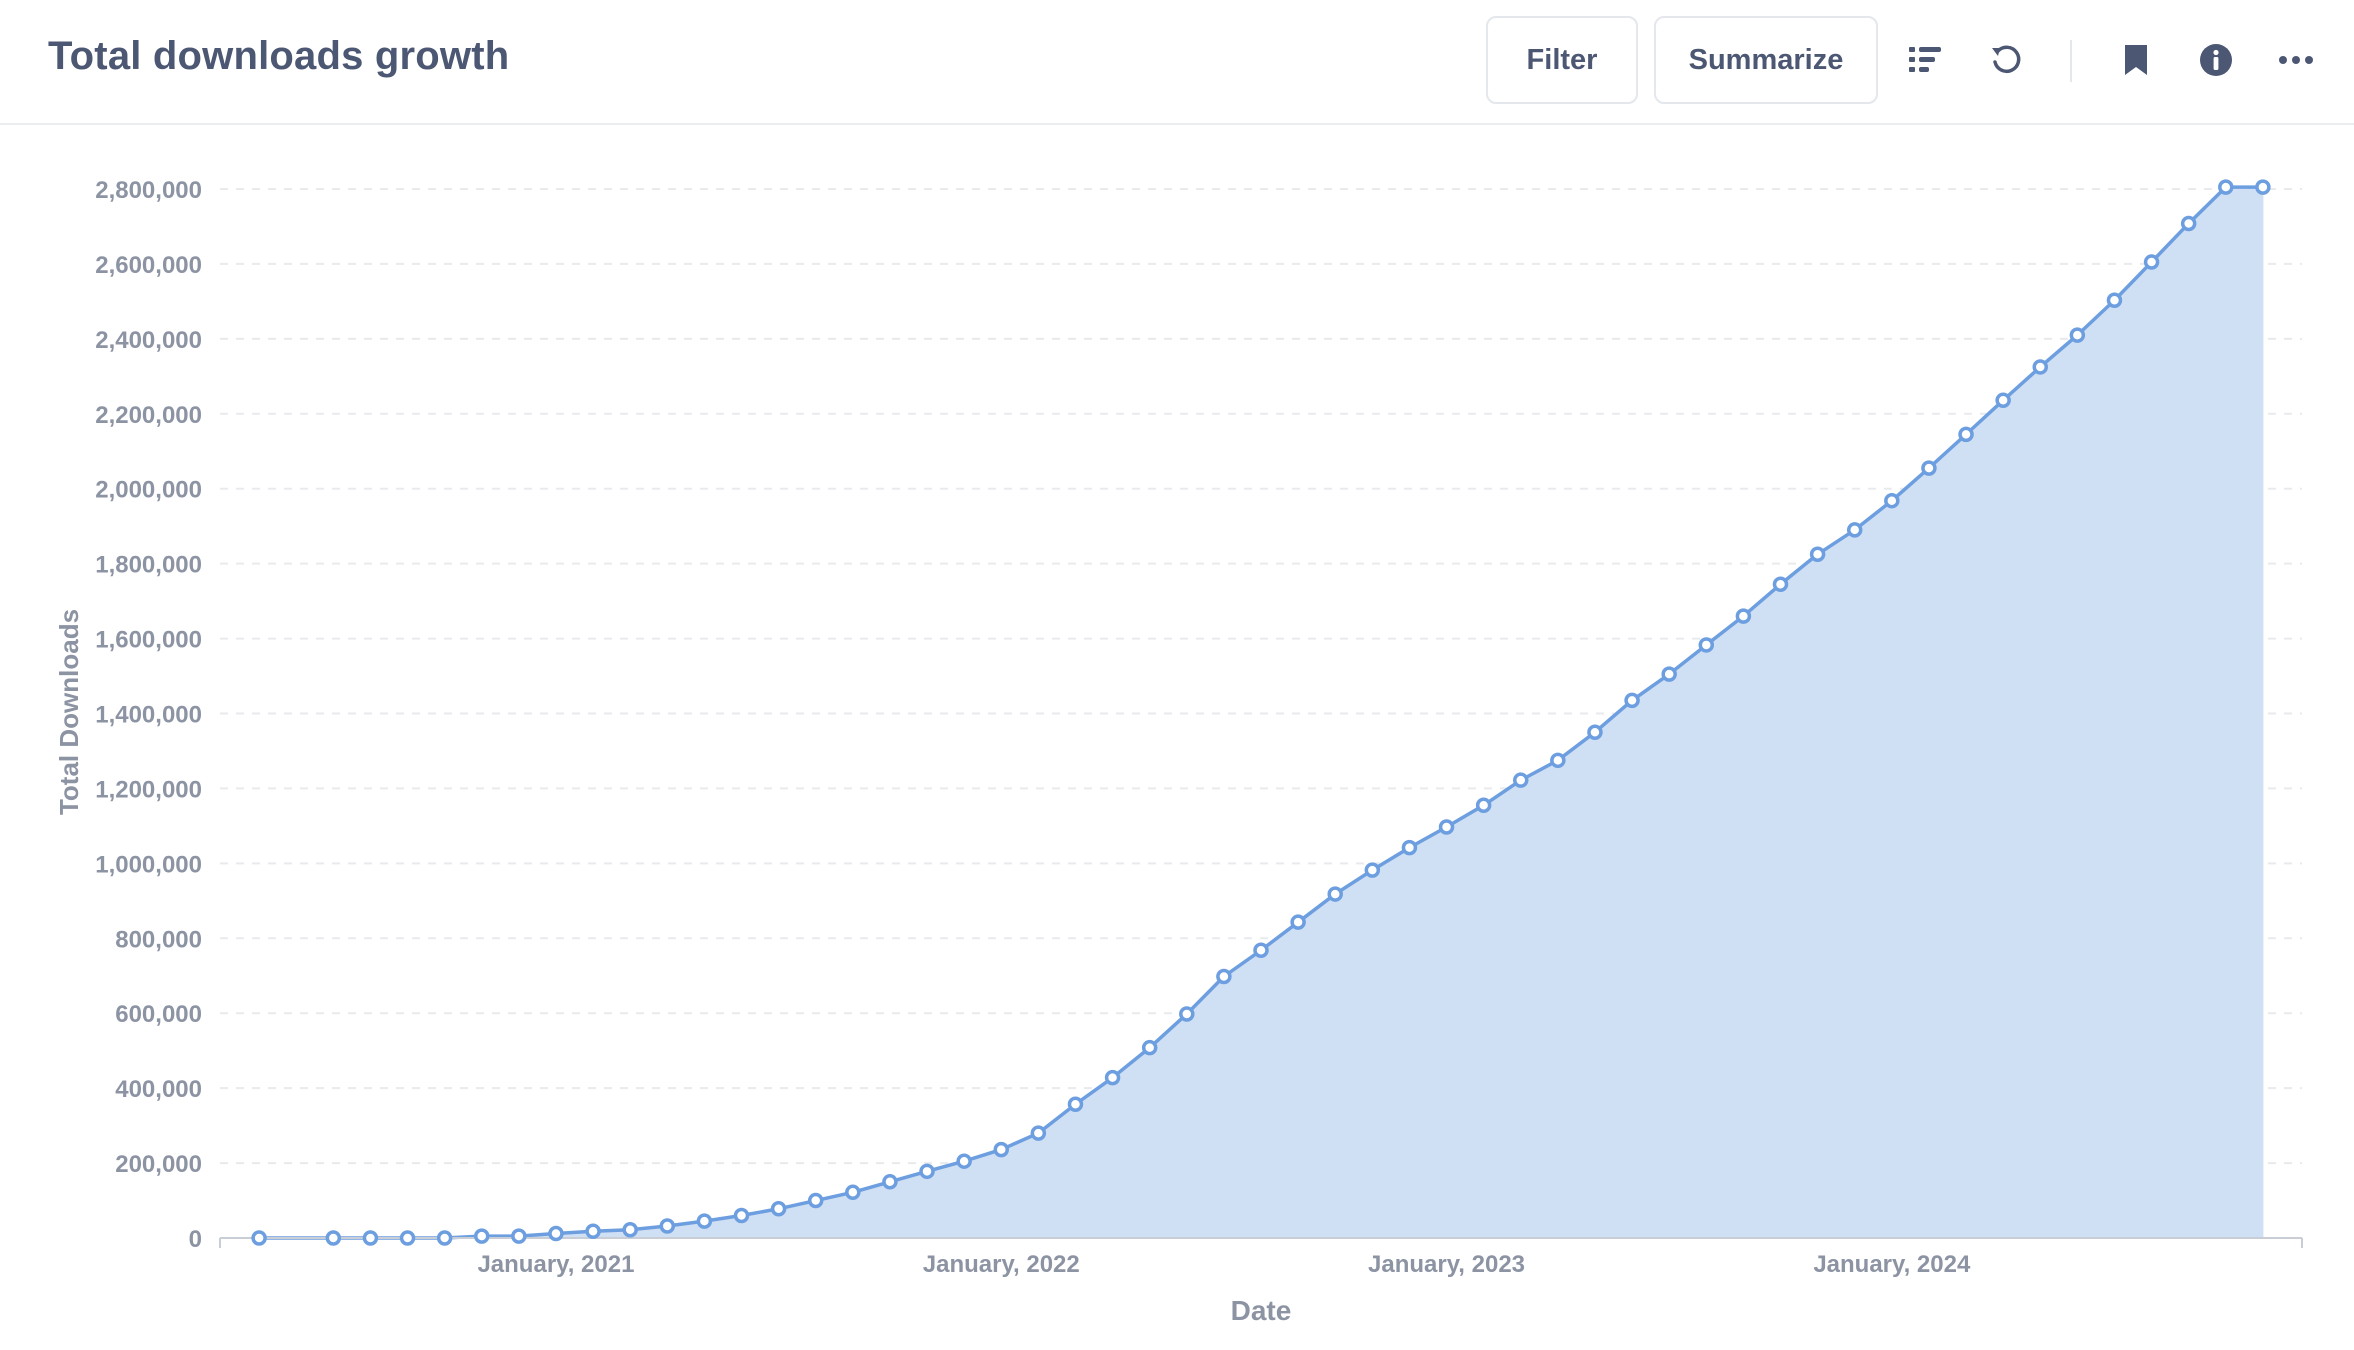 This screenshot has height=1350, width=2354. Describe the element at coordinates (1177, 62) in the screenshot. I see `chart-header: Total downloads growth Filter Summarize` at that location.